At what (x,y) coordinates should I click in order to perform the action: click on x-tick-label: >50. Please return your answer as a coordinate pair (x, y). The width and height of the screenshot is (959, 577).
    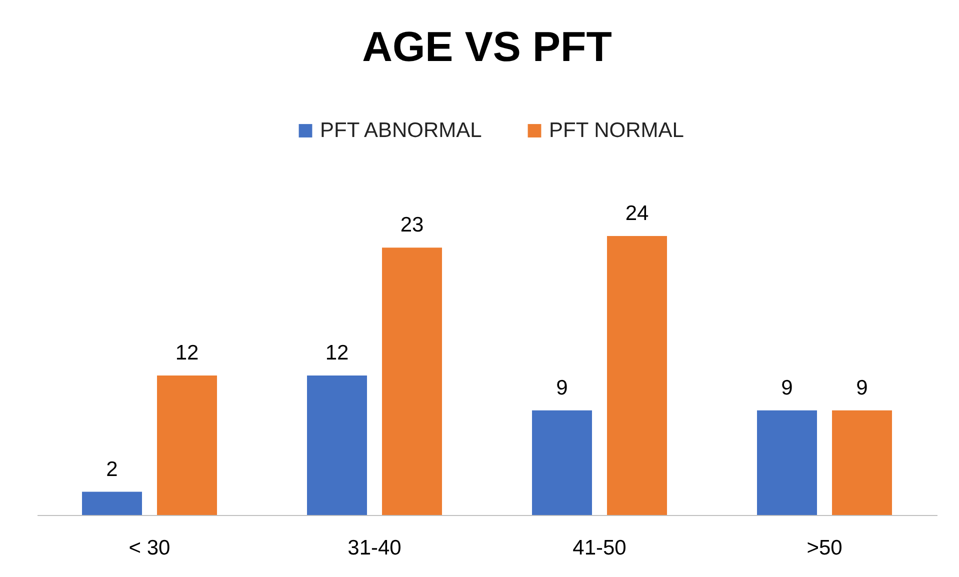
    Looking at the image, I should click on (824, 548).